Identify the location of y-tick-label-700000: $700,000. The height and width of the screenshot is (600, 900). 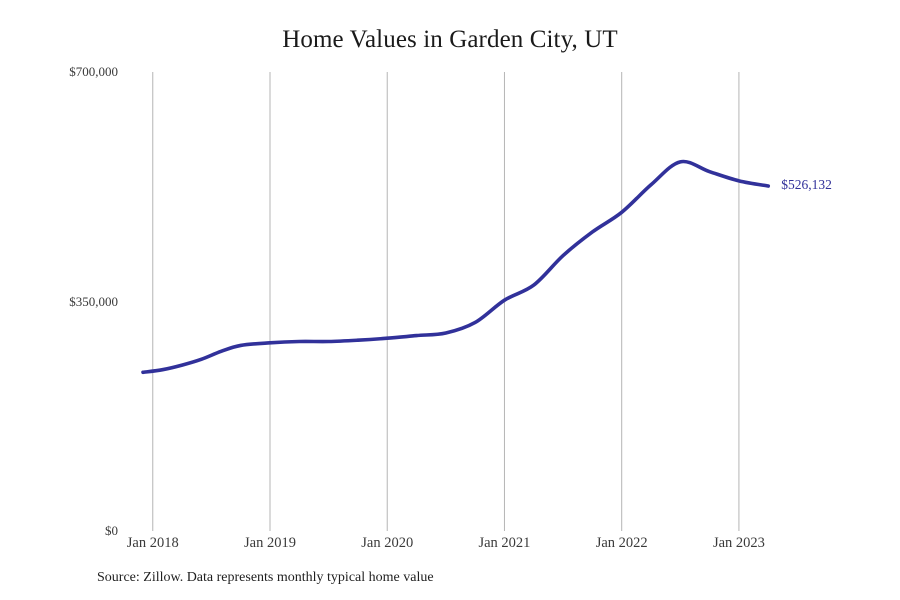
(93, 71).